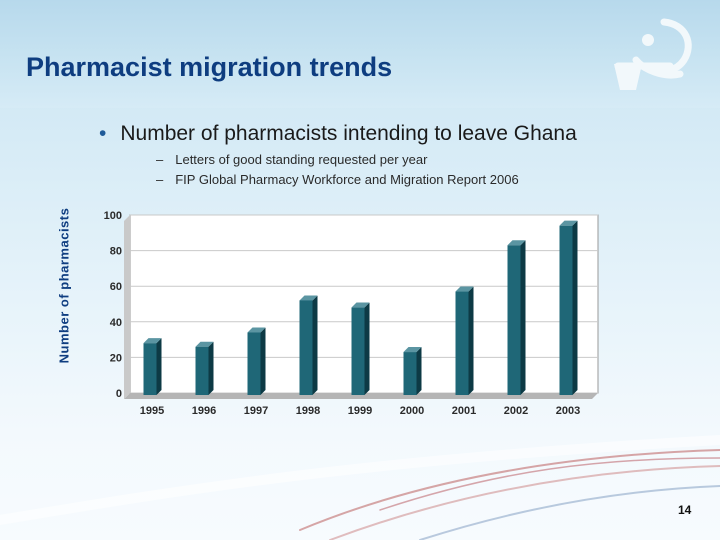 This screenshot has width=720, height=540. What do you see at coordinates (256, 411) in the screenshot?
I see `x-tick-label: 1997` at bounding box center [256, 411].